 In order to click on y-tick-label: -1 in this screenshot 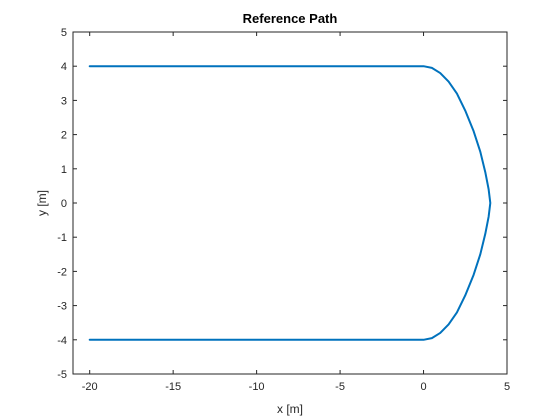, I will do `click(62, 238)`.